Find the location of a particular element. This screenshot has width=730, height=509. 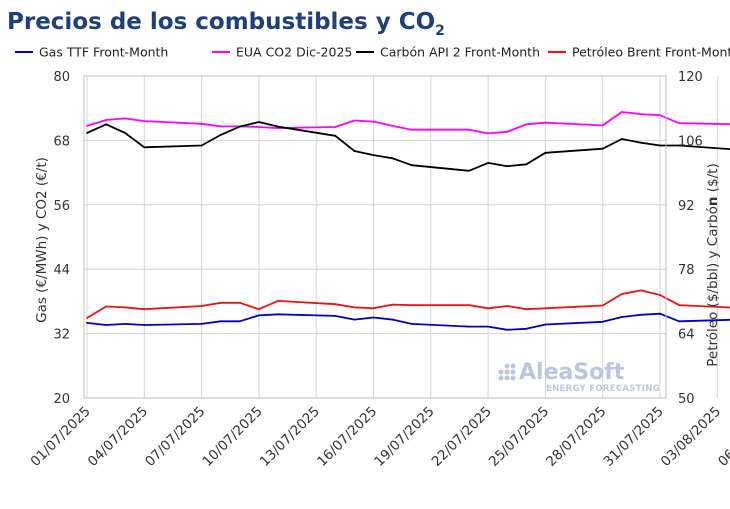

x-tick-label: 10/07/2025 is located at coordinates (232, 437).